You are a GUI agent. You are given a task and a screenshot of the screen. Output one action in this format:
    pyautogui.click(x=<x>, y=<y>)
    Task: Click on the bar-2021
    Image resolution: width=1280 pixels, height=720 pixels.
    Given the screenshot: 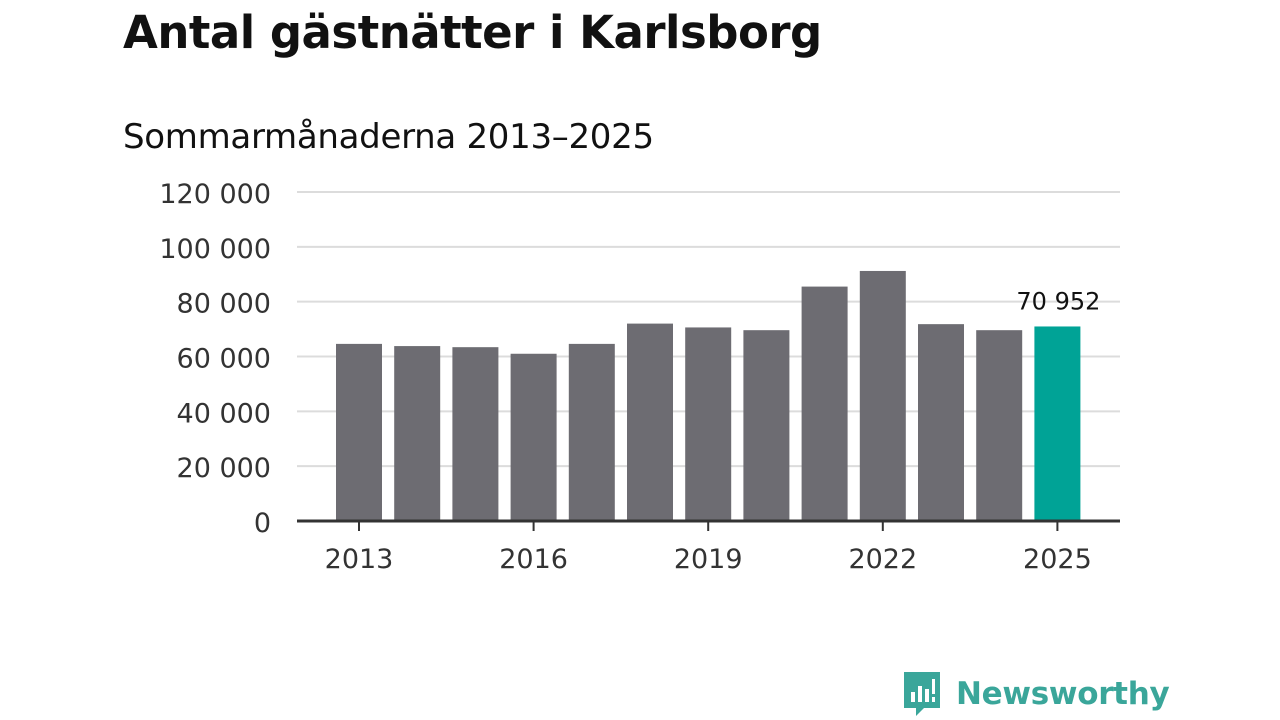 What is the action you would take?
    pyautogui.click(x=824, y=403)
    